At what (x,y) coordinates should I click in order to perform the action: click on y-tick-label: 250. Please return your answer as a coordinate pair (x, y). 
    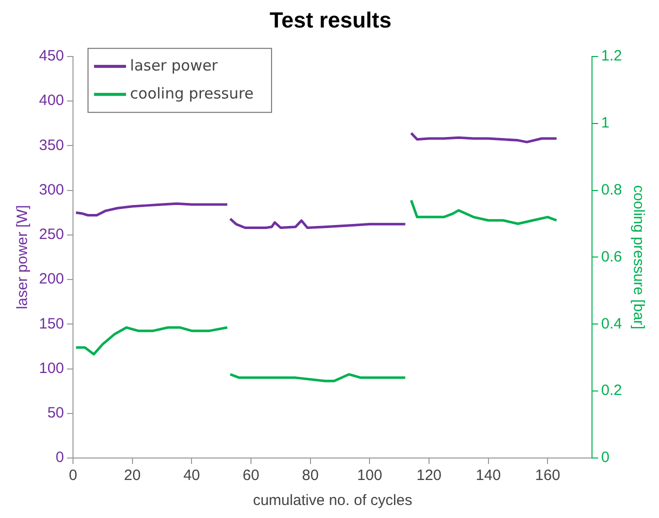
    Looking at the image, I should click on (51, 235).